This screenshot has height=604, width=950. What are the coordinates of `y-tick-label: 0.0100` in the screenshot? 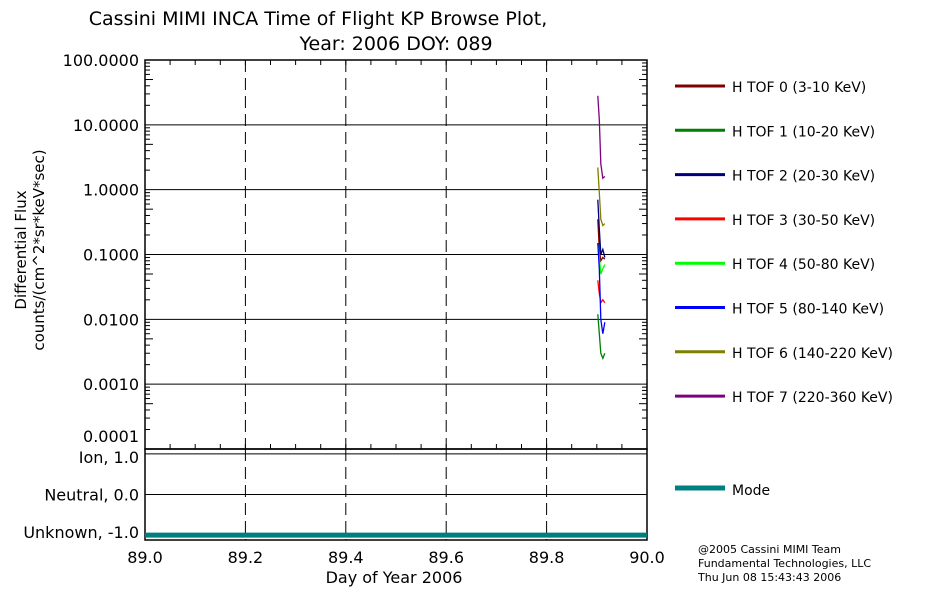 It's located at (111, 319).